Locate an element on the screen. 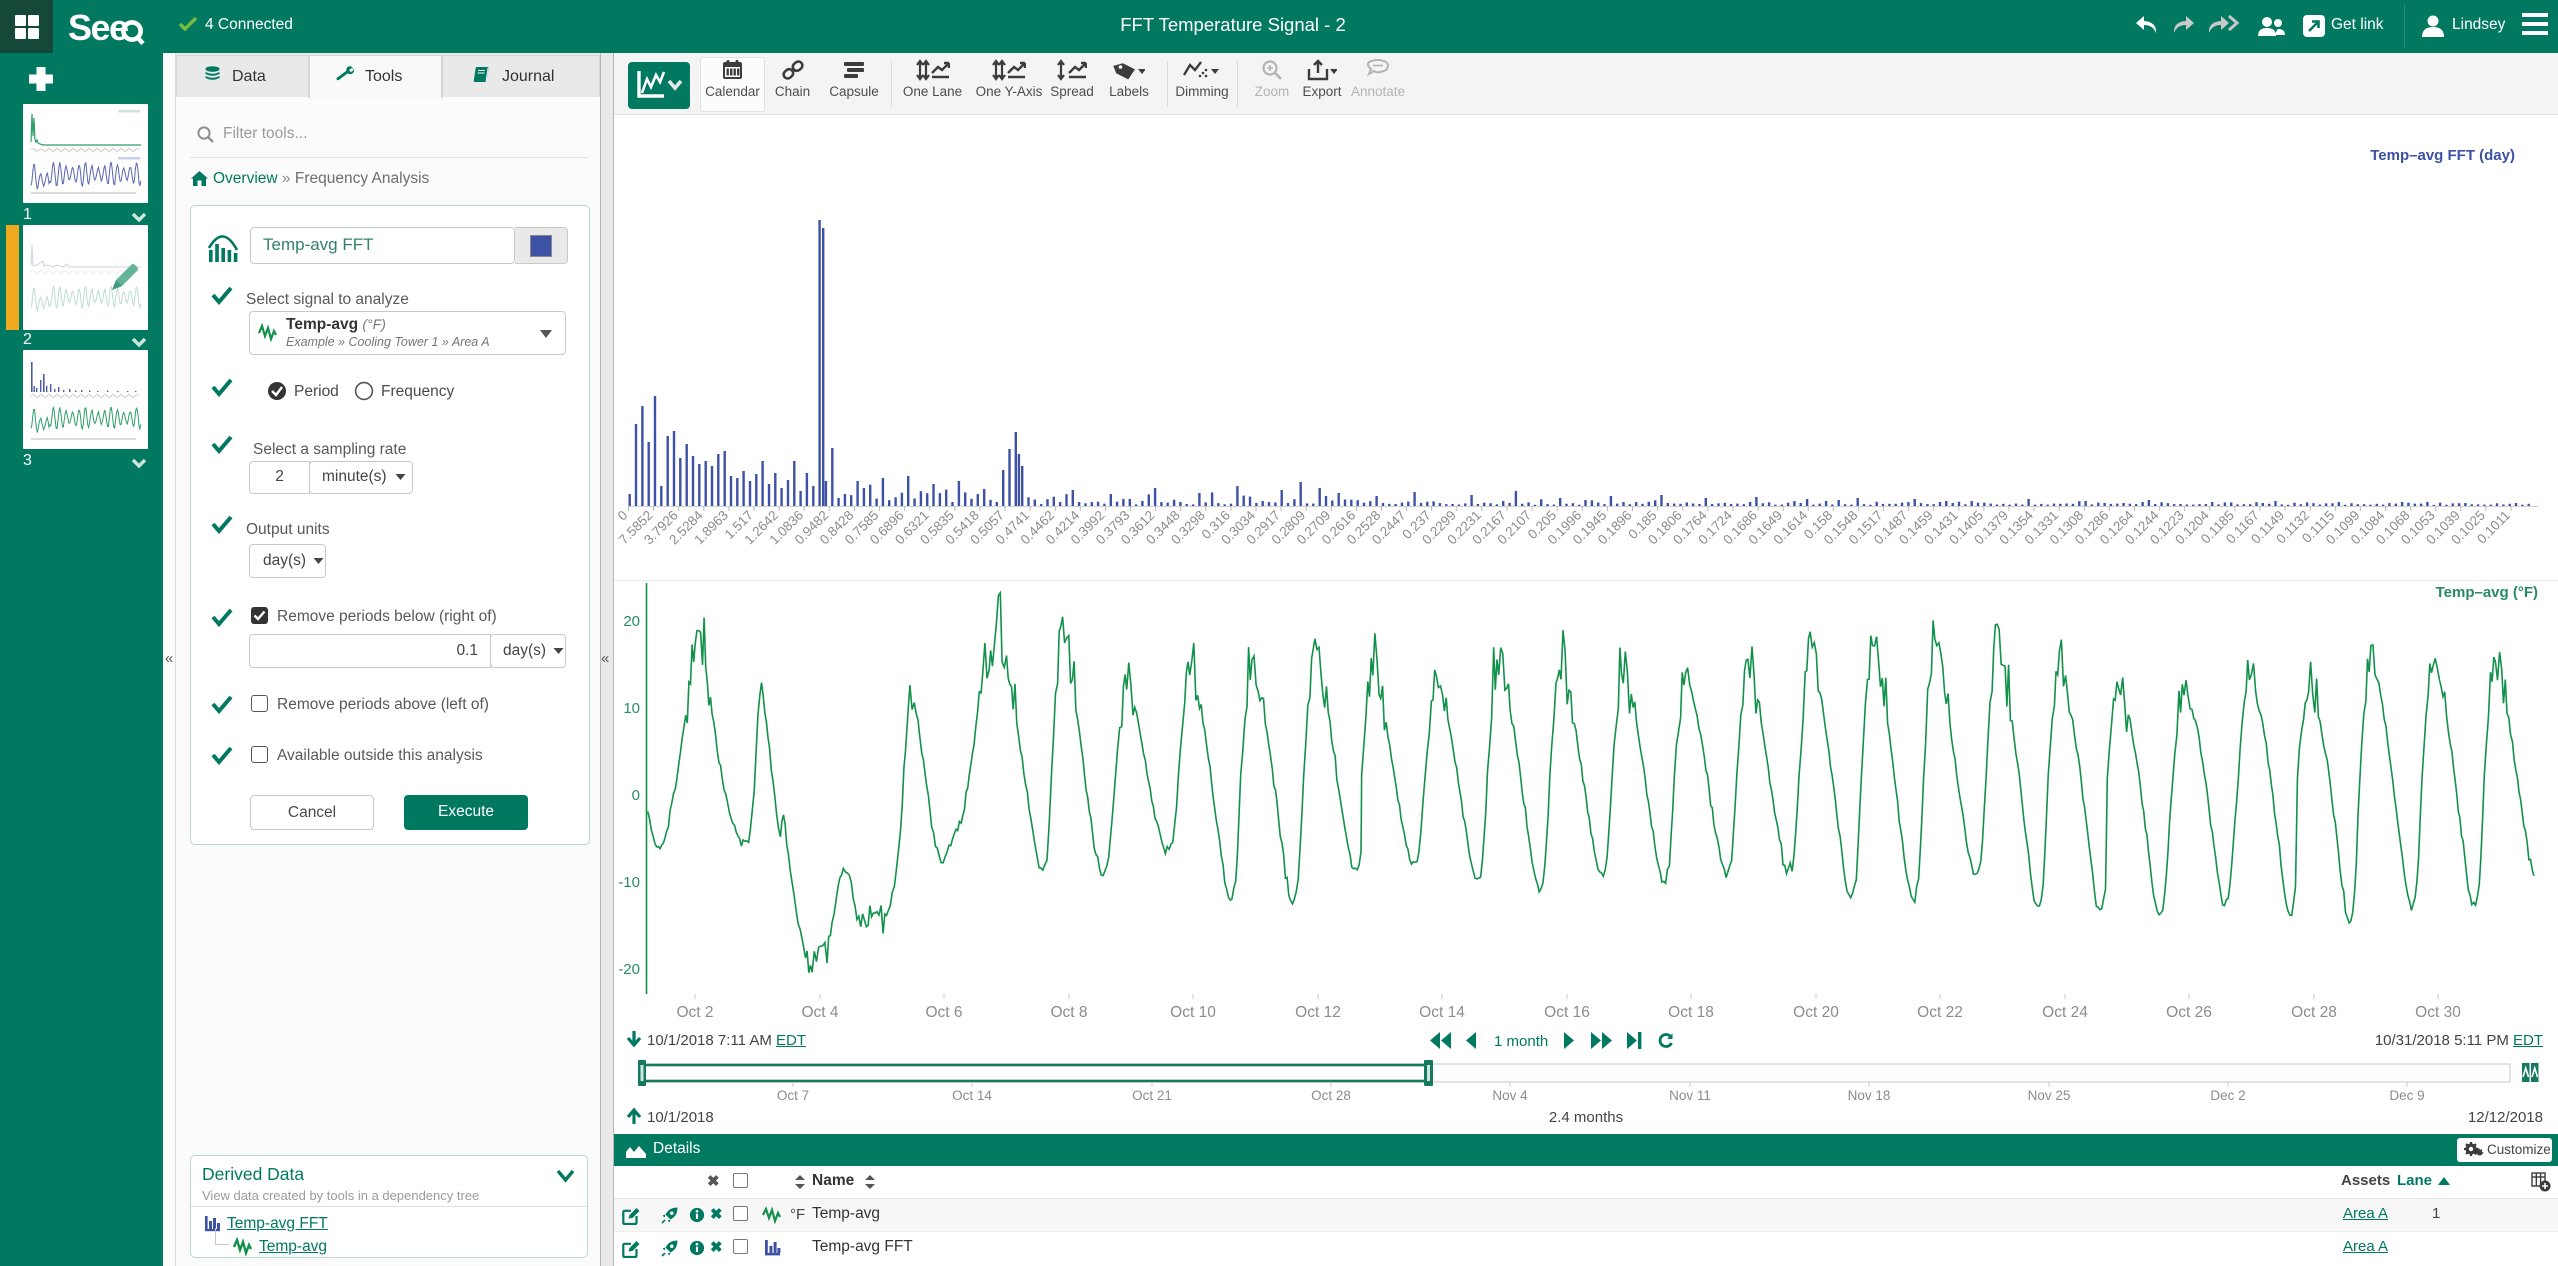  svg-text: 20 is located at coordinates (631, 621).